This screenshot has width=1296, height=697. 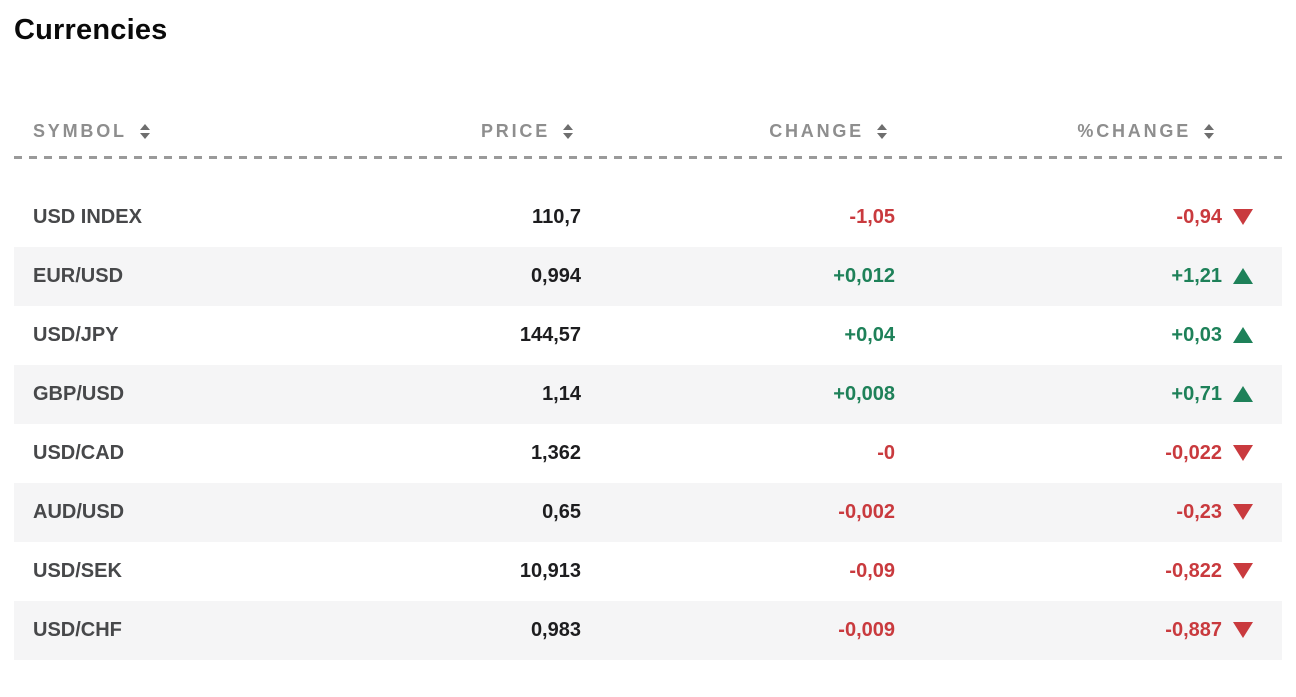 What do you see at coordinates (886, 453) in the screenshot?
I see `change-cell: -0` at bounding box center [886, 453].